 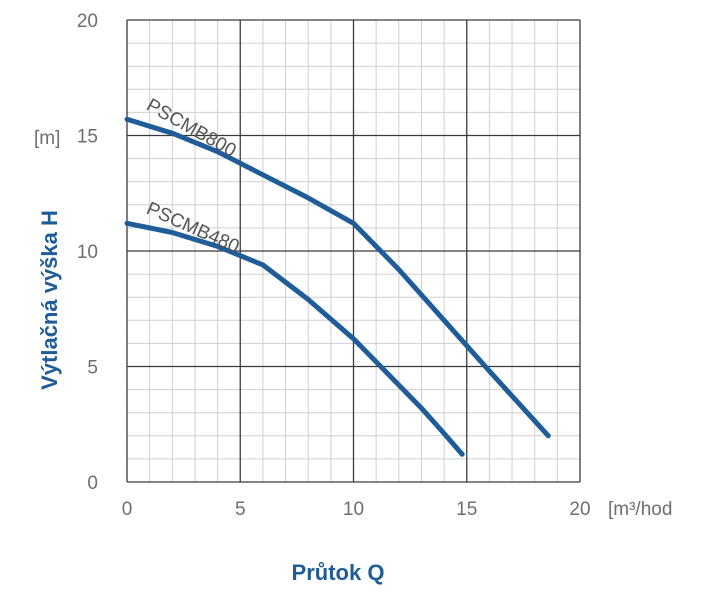 I want to click on y-tick-label: 15, so click(x=87, y=137).